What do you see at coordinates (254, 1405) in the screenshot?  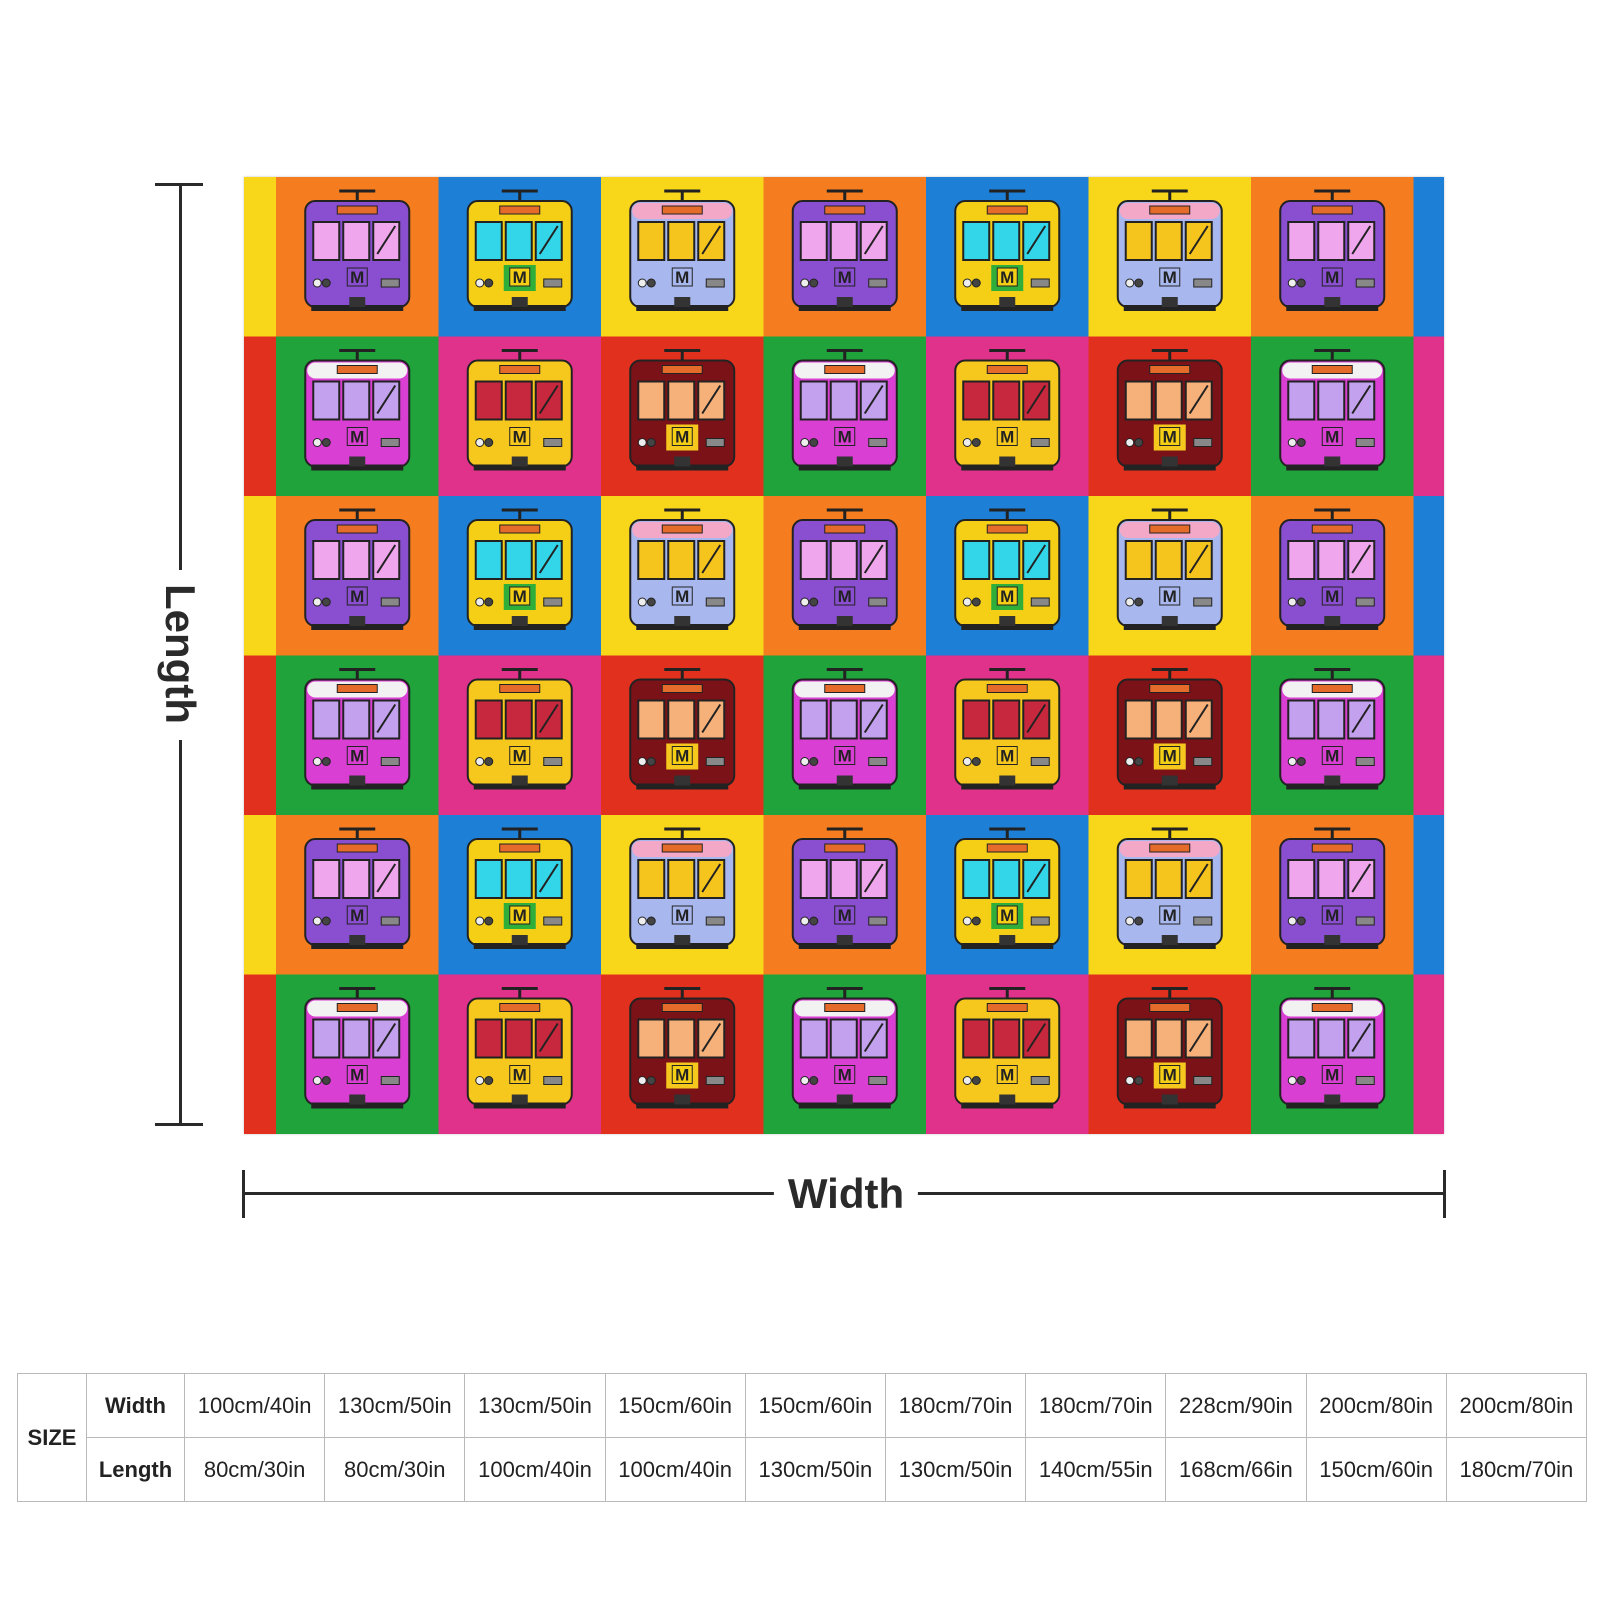 I see `width-cell: 100cm/40in` at bounding box center [254, 1405].